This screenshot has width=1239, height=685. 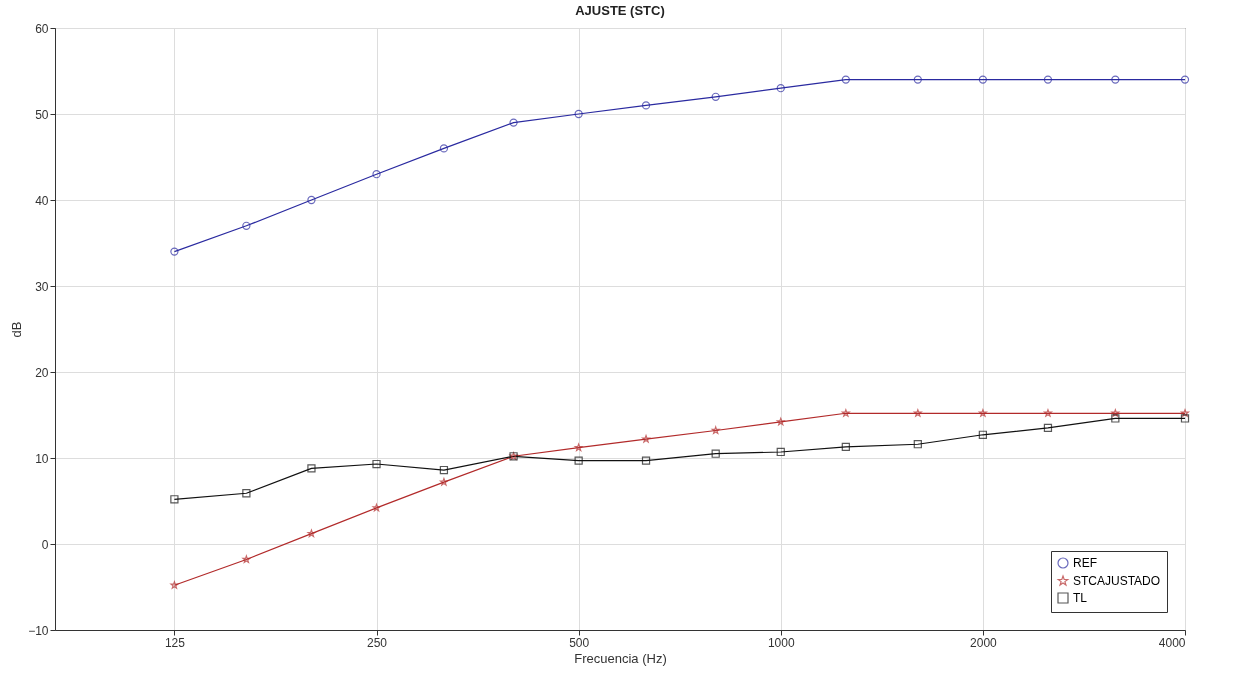 I want to click on y-tick-label: 0, so click(x=45, y=544).